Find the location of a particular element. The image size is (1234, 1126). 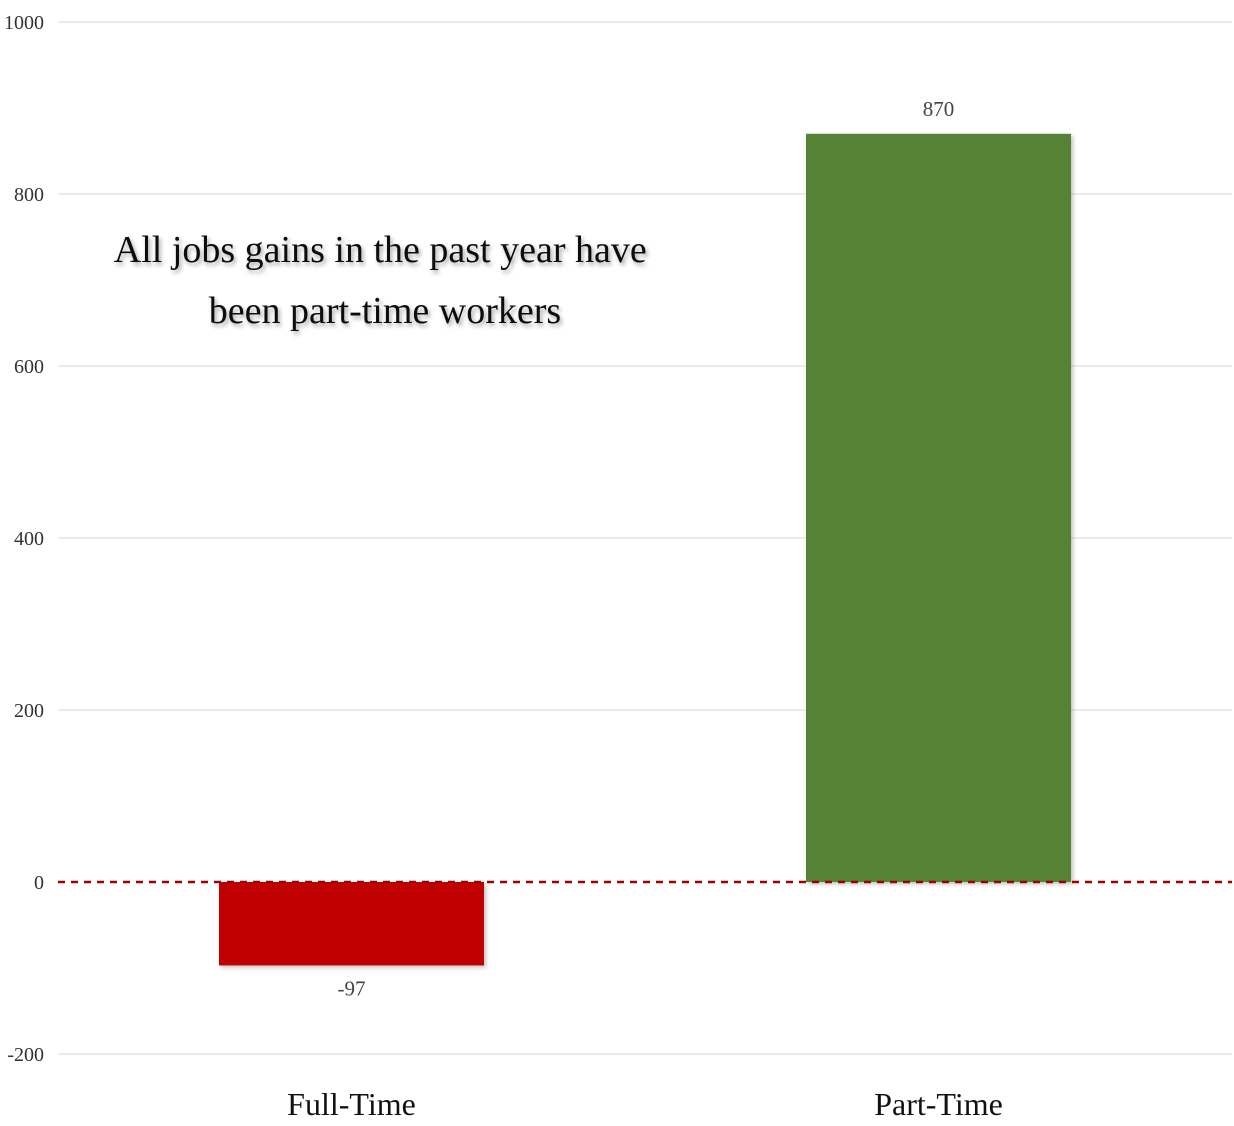

data-label: -97 is located at coordinates (352, 988).